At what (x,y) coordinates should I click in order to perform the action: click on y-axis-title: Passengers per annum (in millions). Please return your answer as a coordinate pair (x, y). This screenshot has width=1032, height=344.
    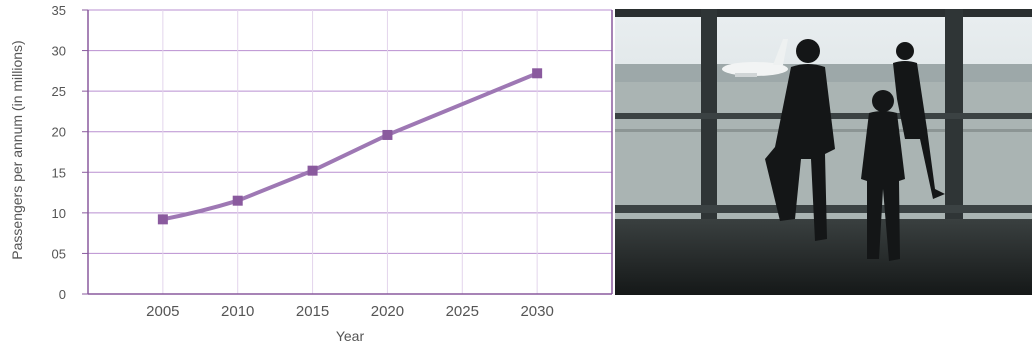
    Looking at the image, I should click on (17, 149).